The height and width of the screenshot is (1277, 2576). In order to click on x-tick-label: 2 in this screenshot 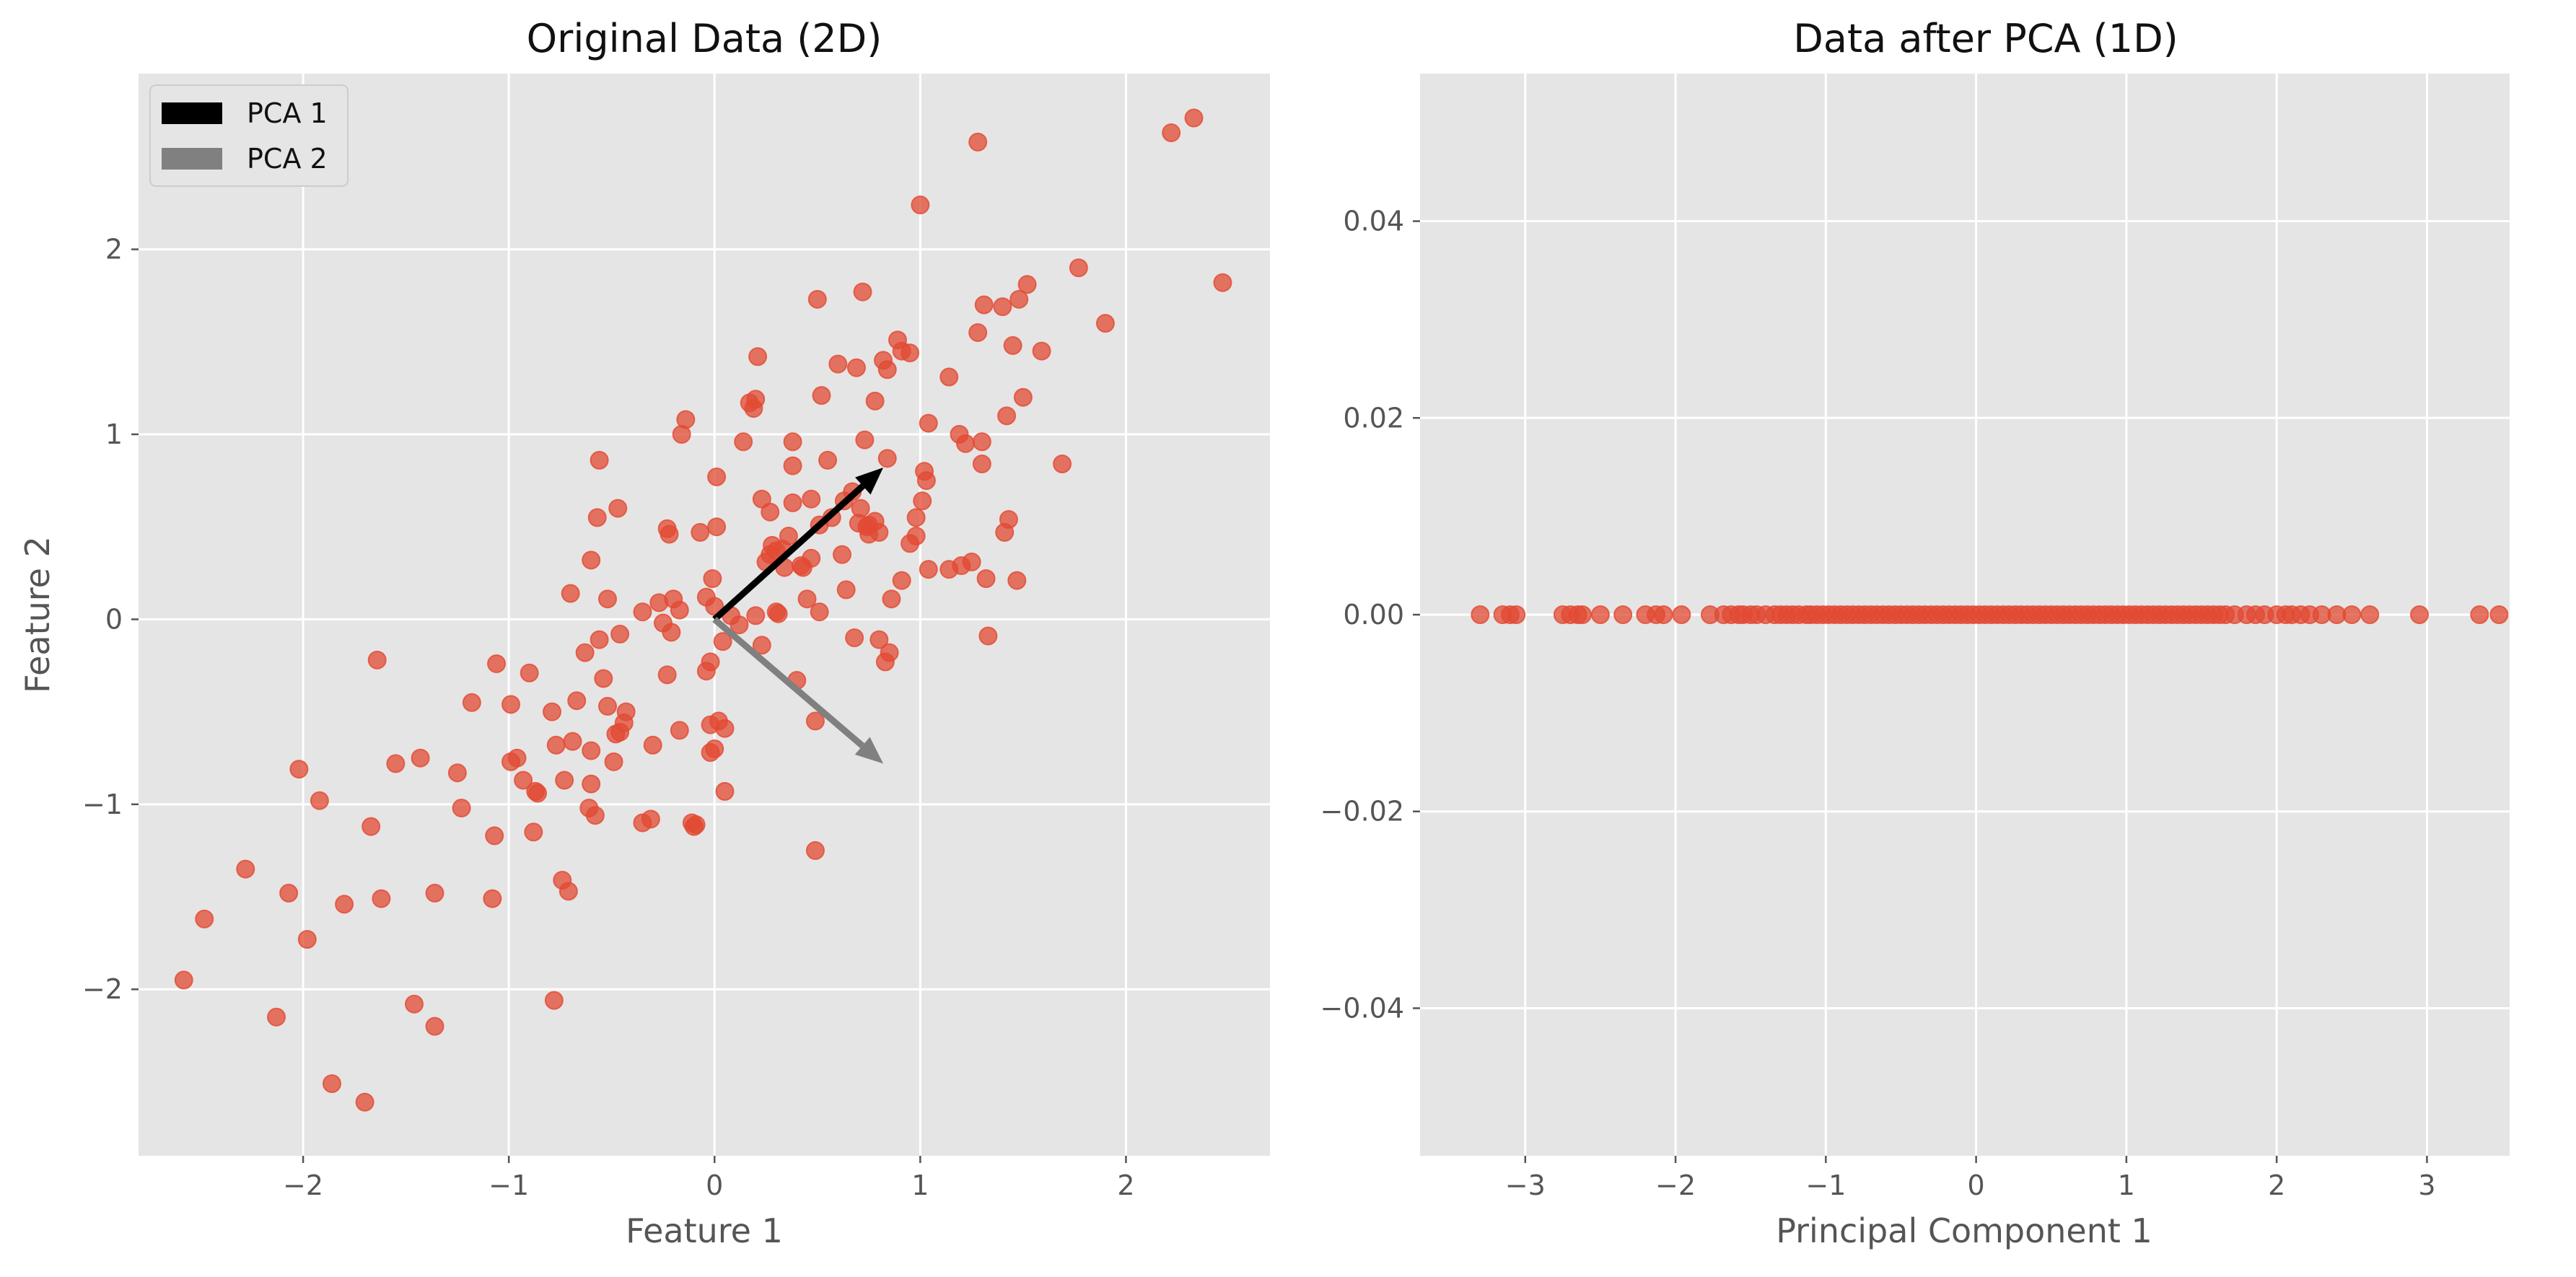, I will do `click(1125, 1186)`.